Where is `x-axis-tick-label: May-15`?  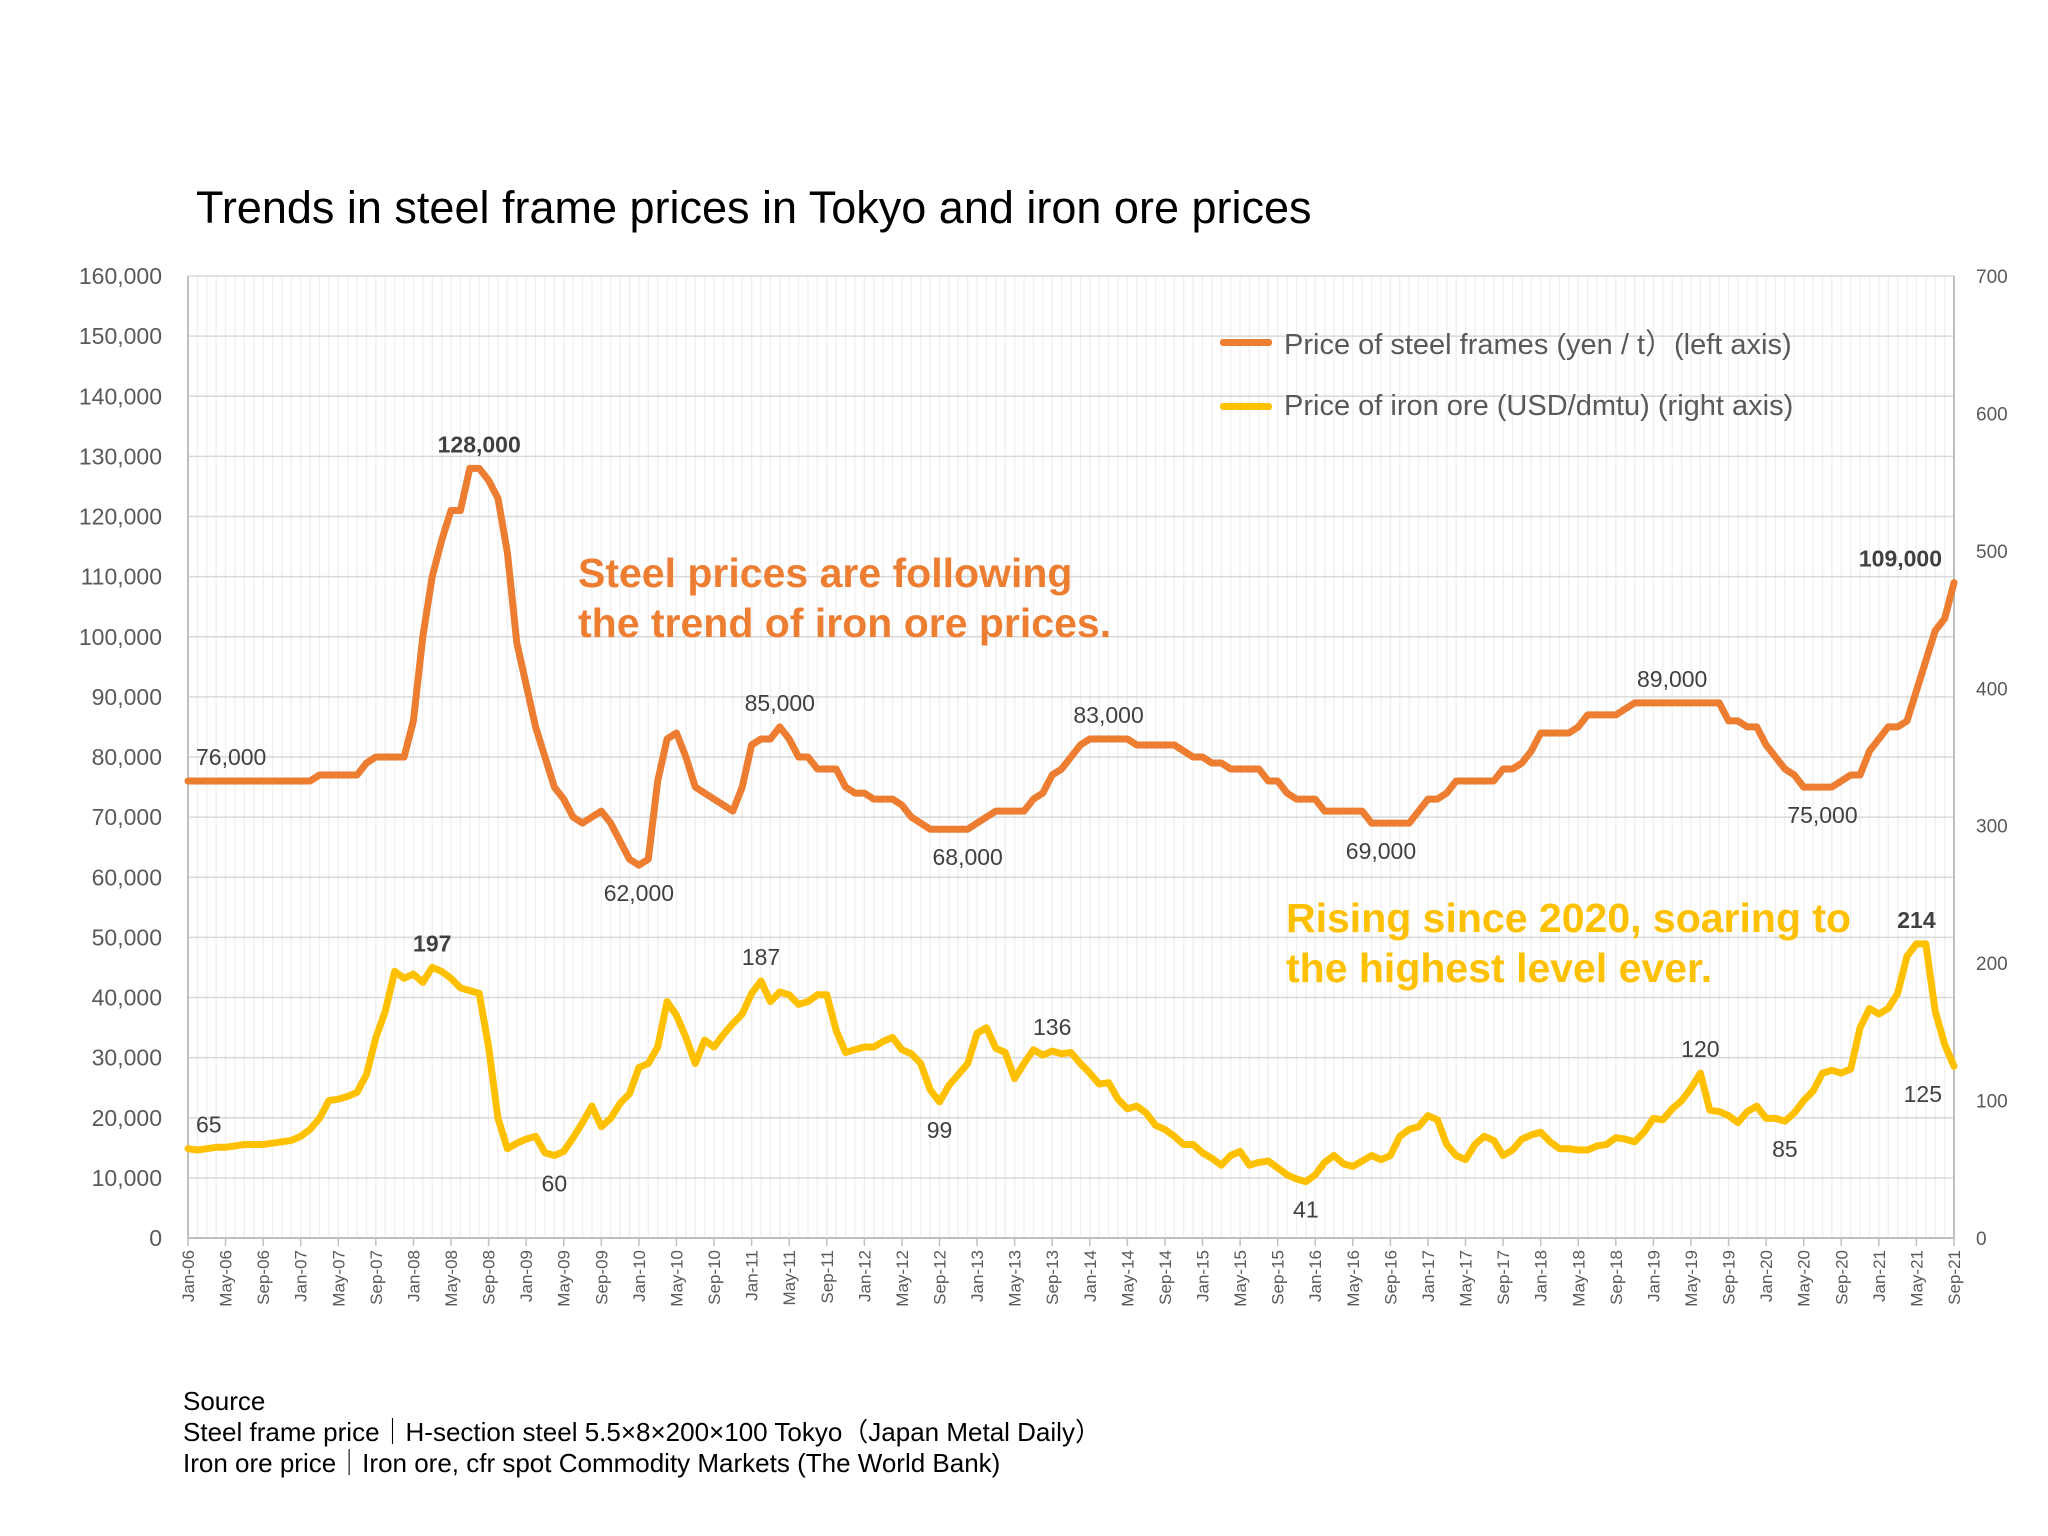 x-axis-tick-label: May-15 is located at coordinates (1240, 1278).